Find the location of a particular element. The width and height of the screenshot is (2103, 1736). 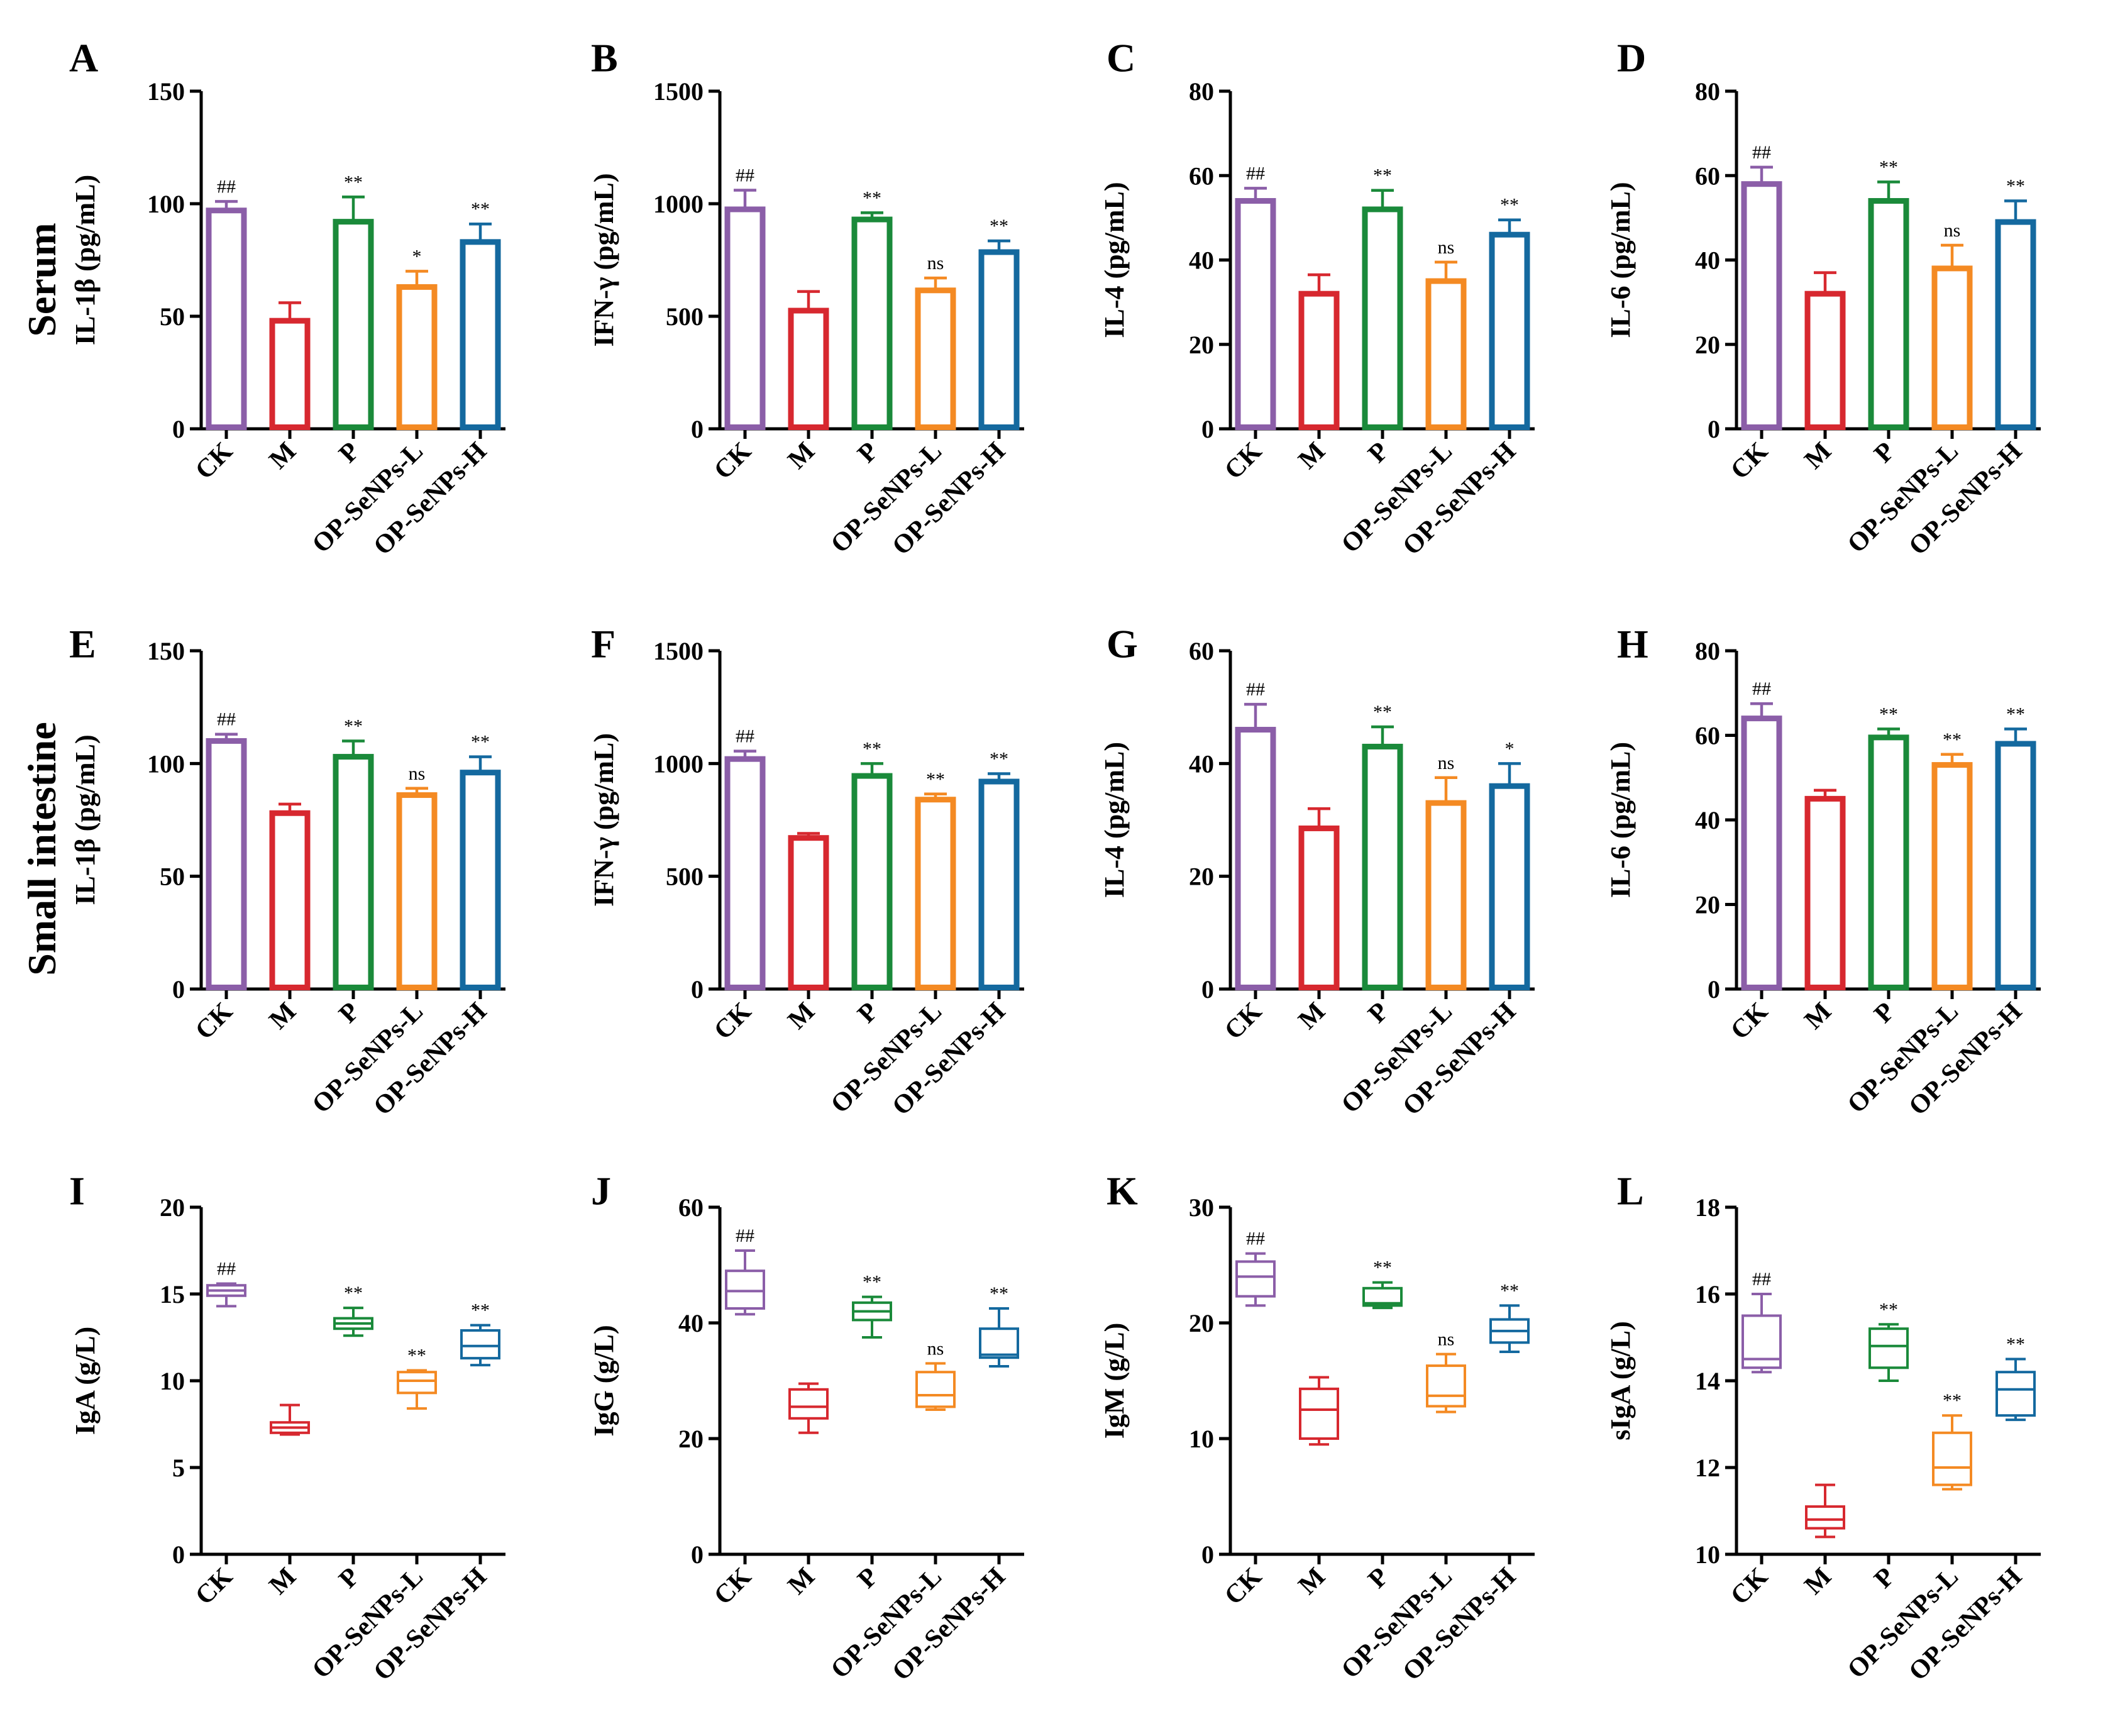

y-tick-label: 500 is located at coordinates (685, 316).